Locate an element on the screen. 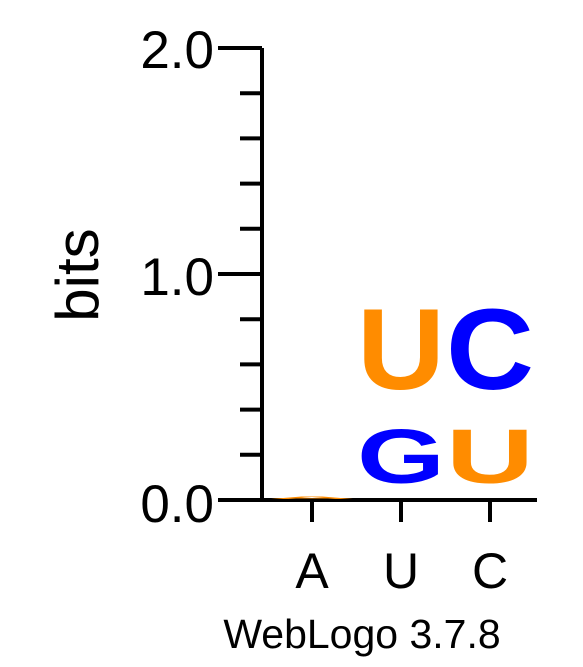 The height and width of the screenshot is (667, 583). y-tick-label-2: 2.0 is located at coordinates (177, 50).